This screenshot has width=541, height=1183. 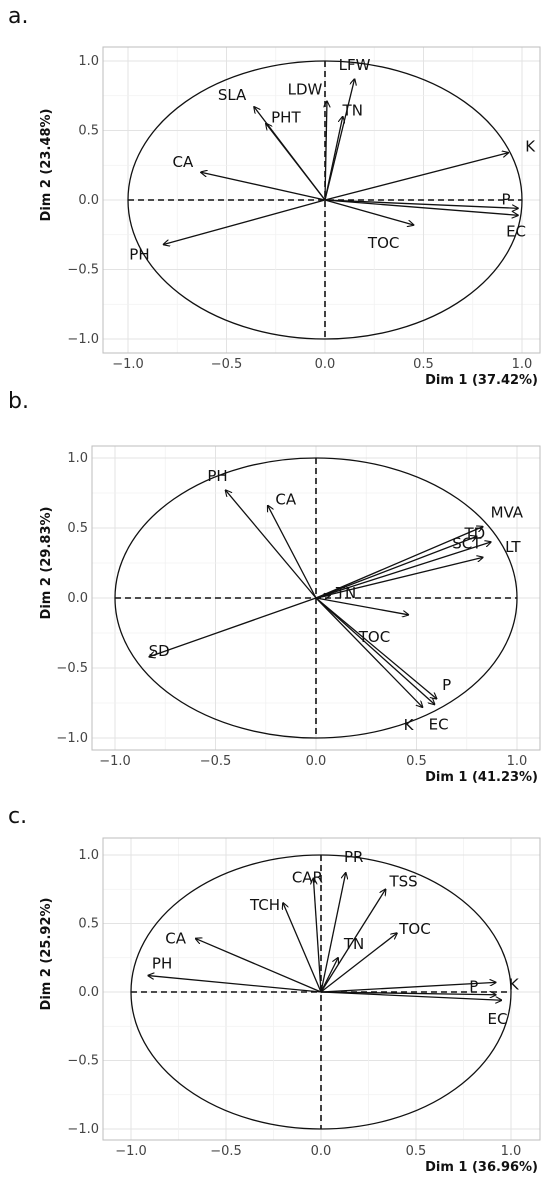 What do you see at coordinates (46, 954) in the screenshot?
I see `y-axis-title: Dim 2 (25.92%)` at bounding box center [46, 954].